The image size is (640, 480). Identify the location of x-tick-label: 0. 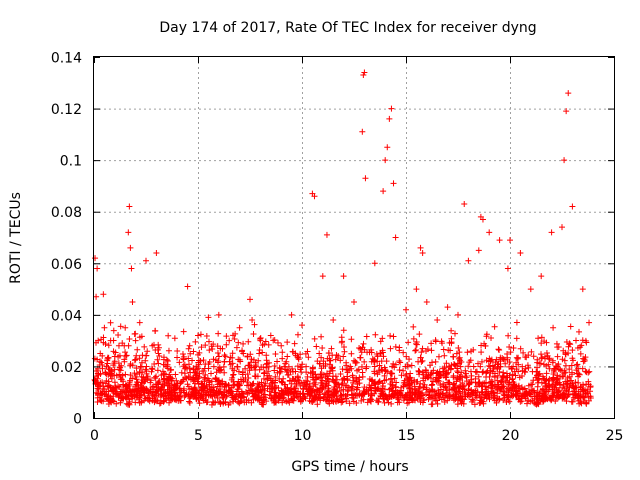
(94, 436).